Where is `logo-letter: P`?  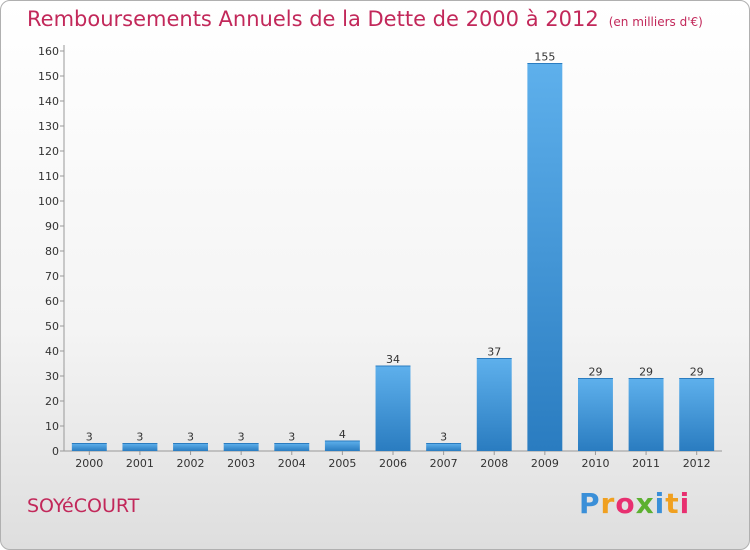
logo-letter: P is located at coordinates (590, 503).